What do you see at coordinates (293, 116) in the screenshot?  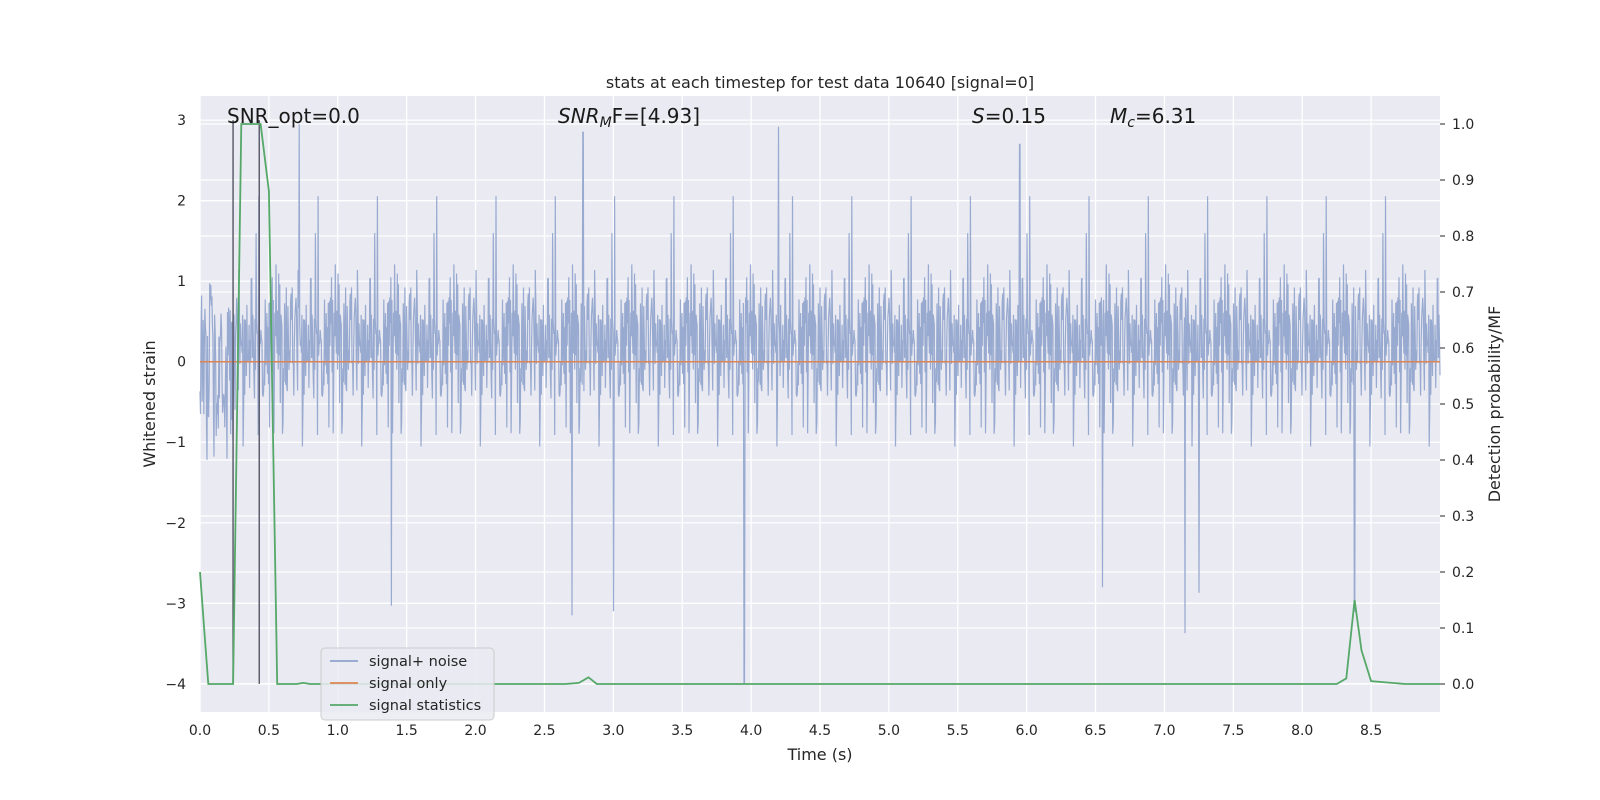 I see `annotation-snr-opt: SNR_opt=0.0` at bounding box center [293, 116].